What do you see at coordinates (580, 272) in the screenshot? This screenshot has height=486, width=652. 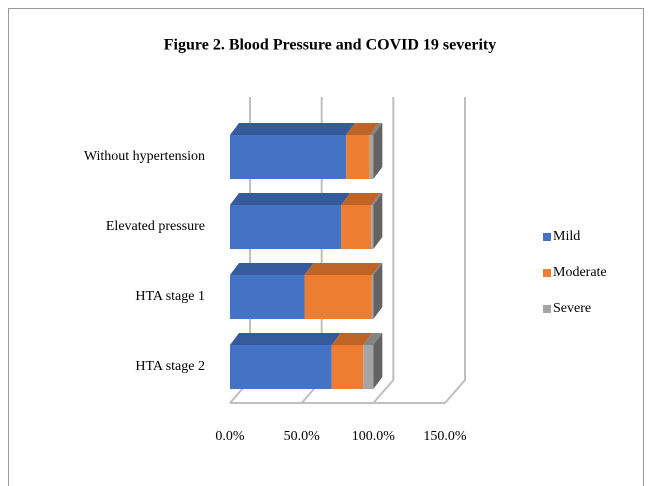 I see `legend-label: Moderate` at bounding box center [580, 272].